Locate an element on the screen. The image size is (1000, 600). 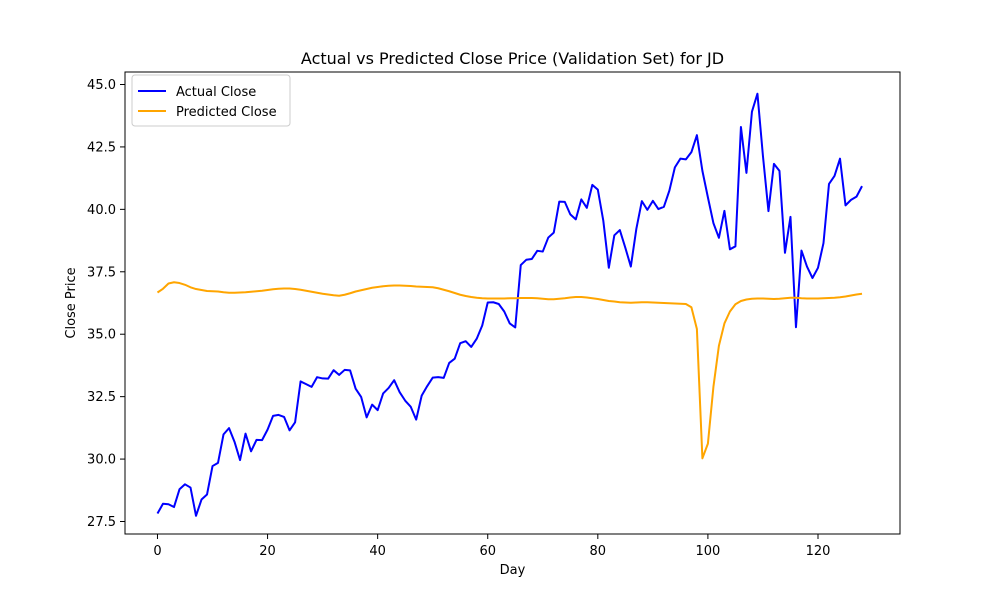
x-tick-label: 40 is located at coordinates (377, 551).